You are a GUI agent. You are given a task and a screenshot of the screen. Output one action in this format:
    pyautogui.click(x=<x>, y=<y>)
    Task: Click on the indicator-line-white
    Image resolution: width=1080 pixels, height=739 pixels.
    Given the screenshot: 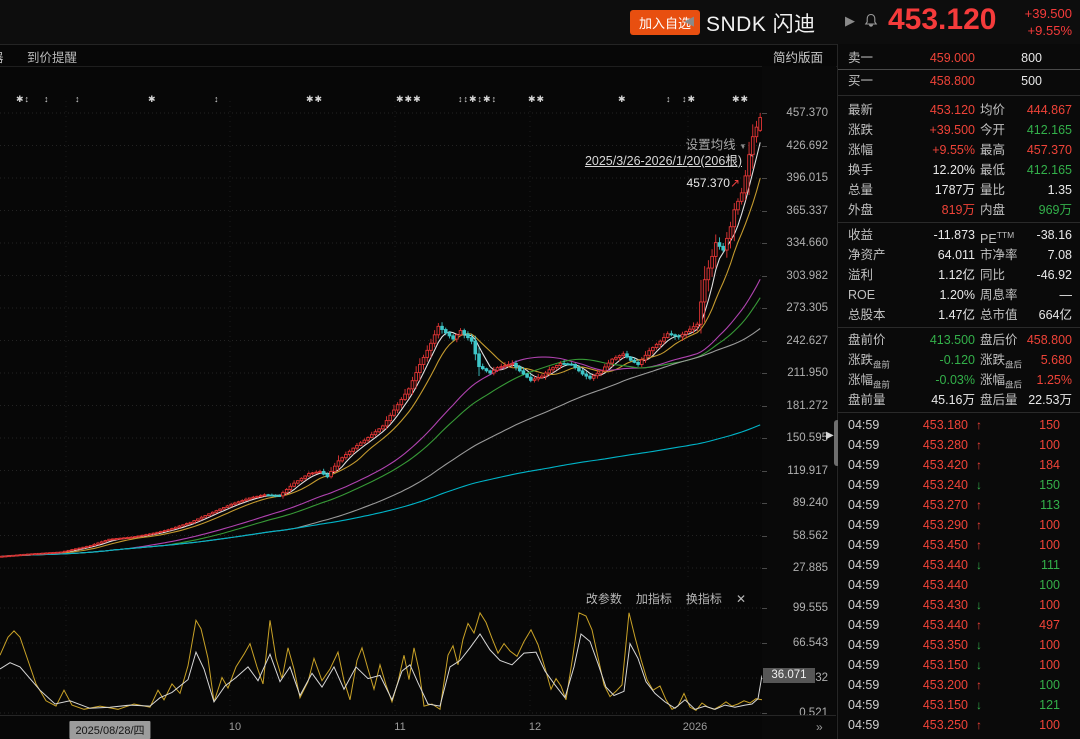 What is the action you would take?
    pyautogui.click(x=381, y=671)
    